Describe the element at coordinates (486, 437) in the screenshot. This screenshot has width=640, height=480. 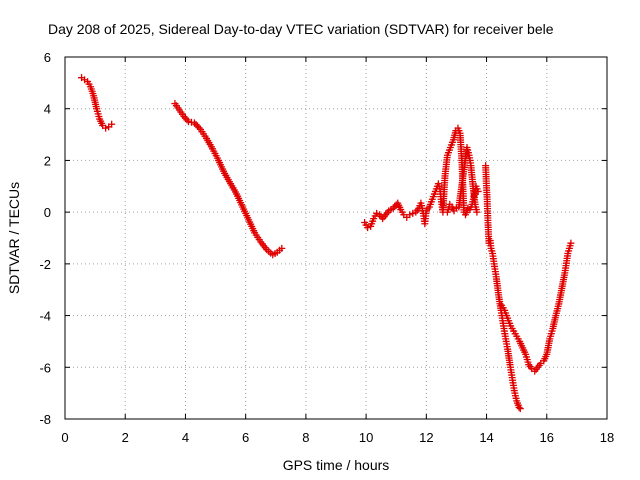
I see `x-tick-label: 14` at that location.